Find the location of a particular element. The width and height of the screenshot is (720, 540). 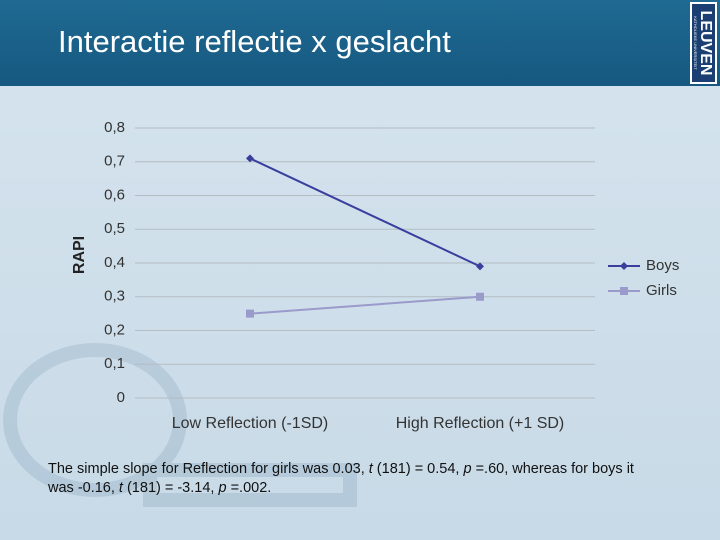

caption-text: =.002. is located at coordinates (249, 488).